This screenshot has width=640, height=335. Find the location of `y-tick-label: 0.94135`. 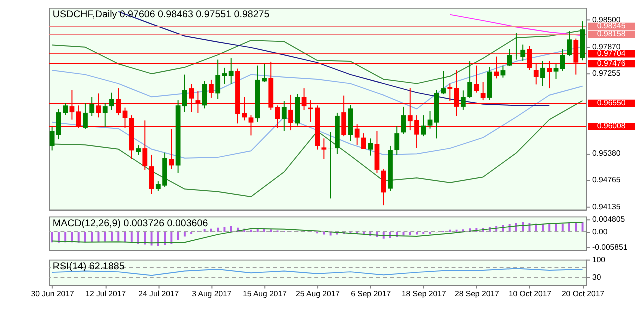

y-tick-label: 0.94135 is located at coordinates (607, 207).